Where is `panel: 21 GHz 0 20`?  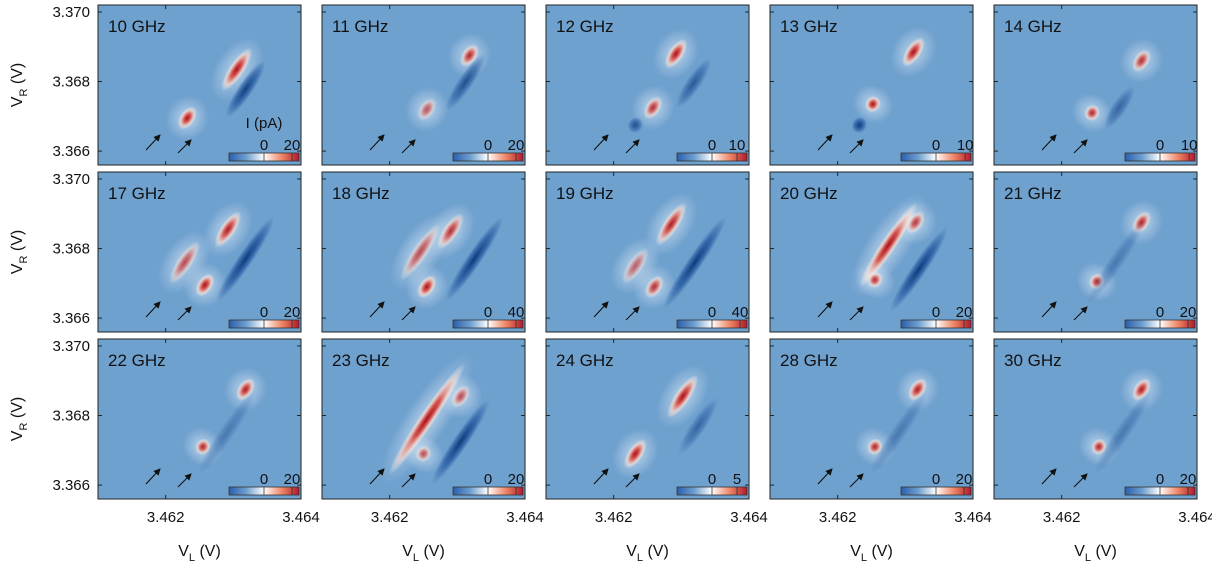 panel: 21 GHz 0 20 is located at coordinates (1095, 252).